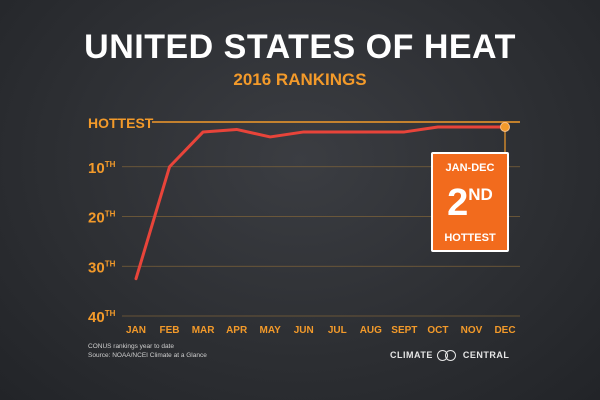 Image resolution: width=600 pixels, height=400 pixels. I want to click on callout-period: JAN-DEC, so click(470, 168).